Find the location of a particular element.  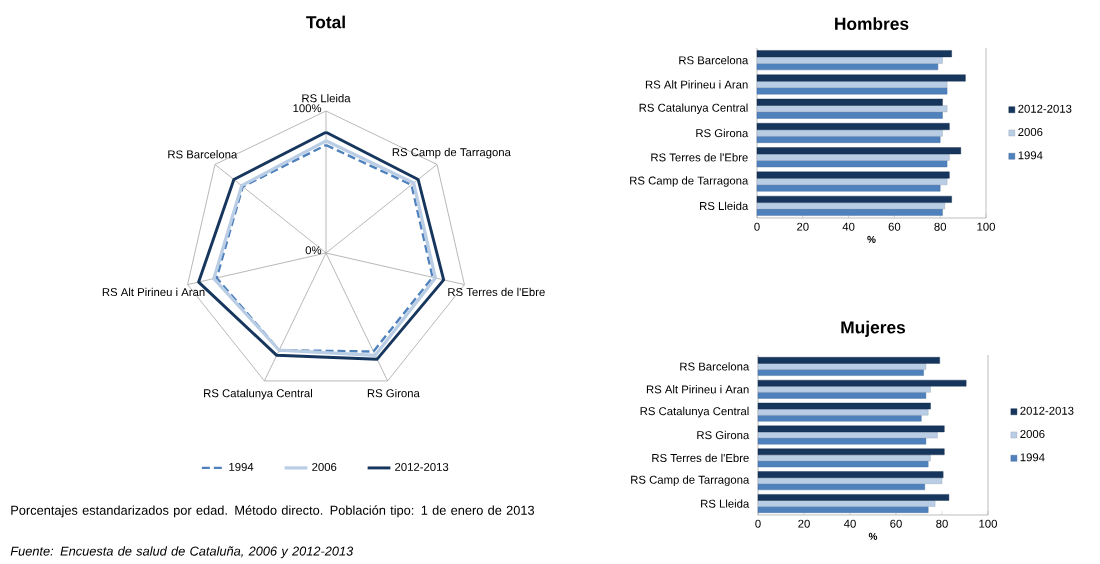

chart-title: Mujeres is located at coordinates (873, 328).